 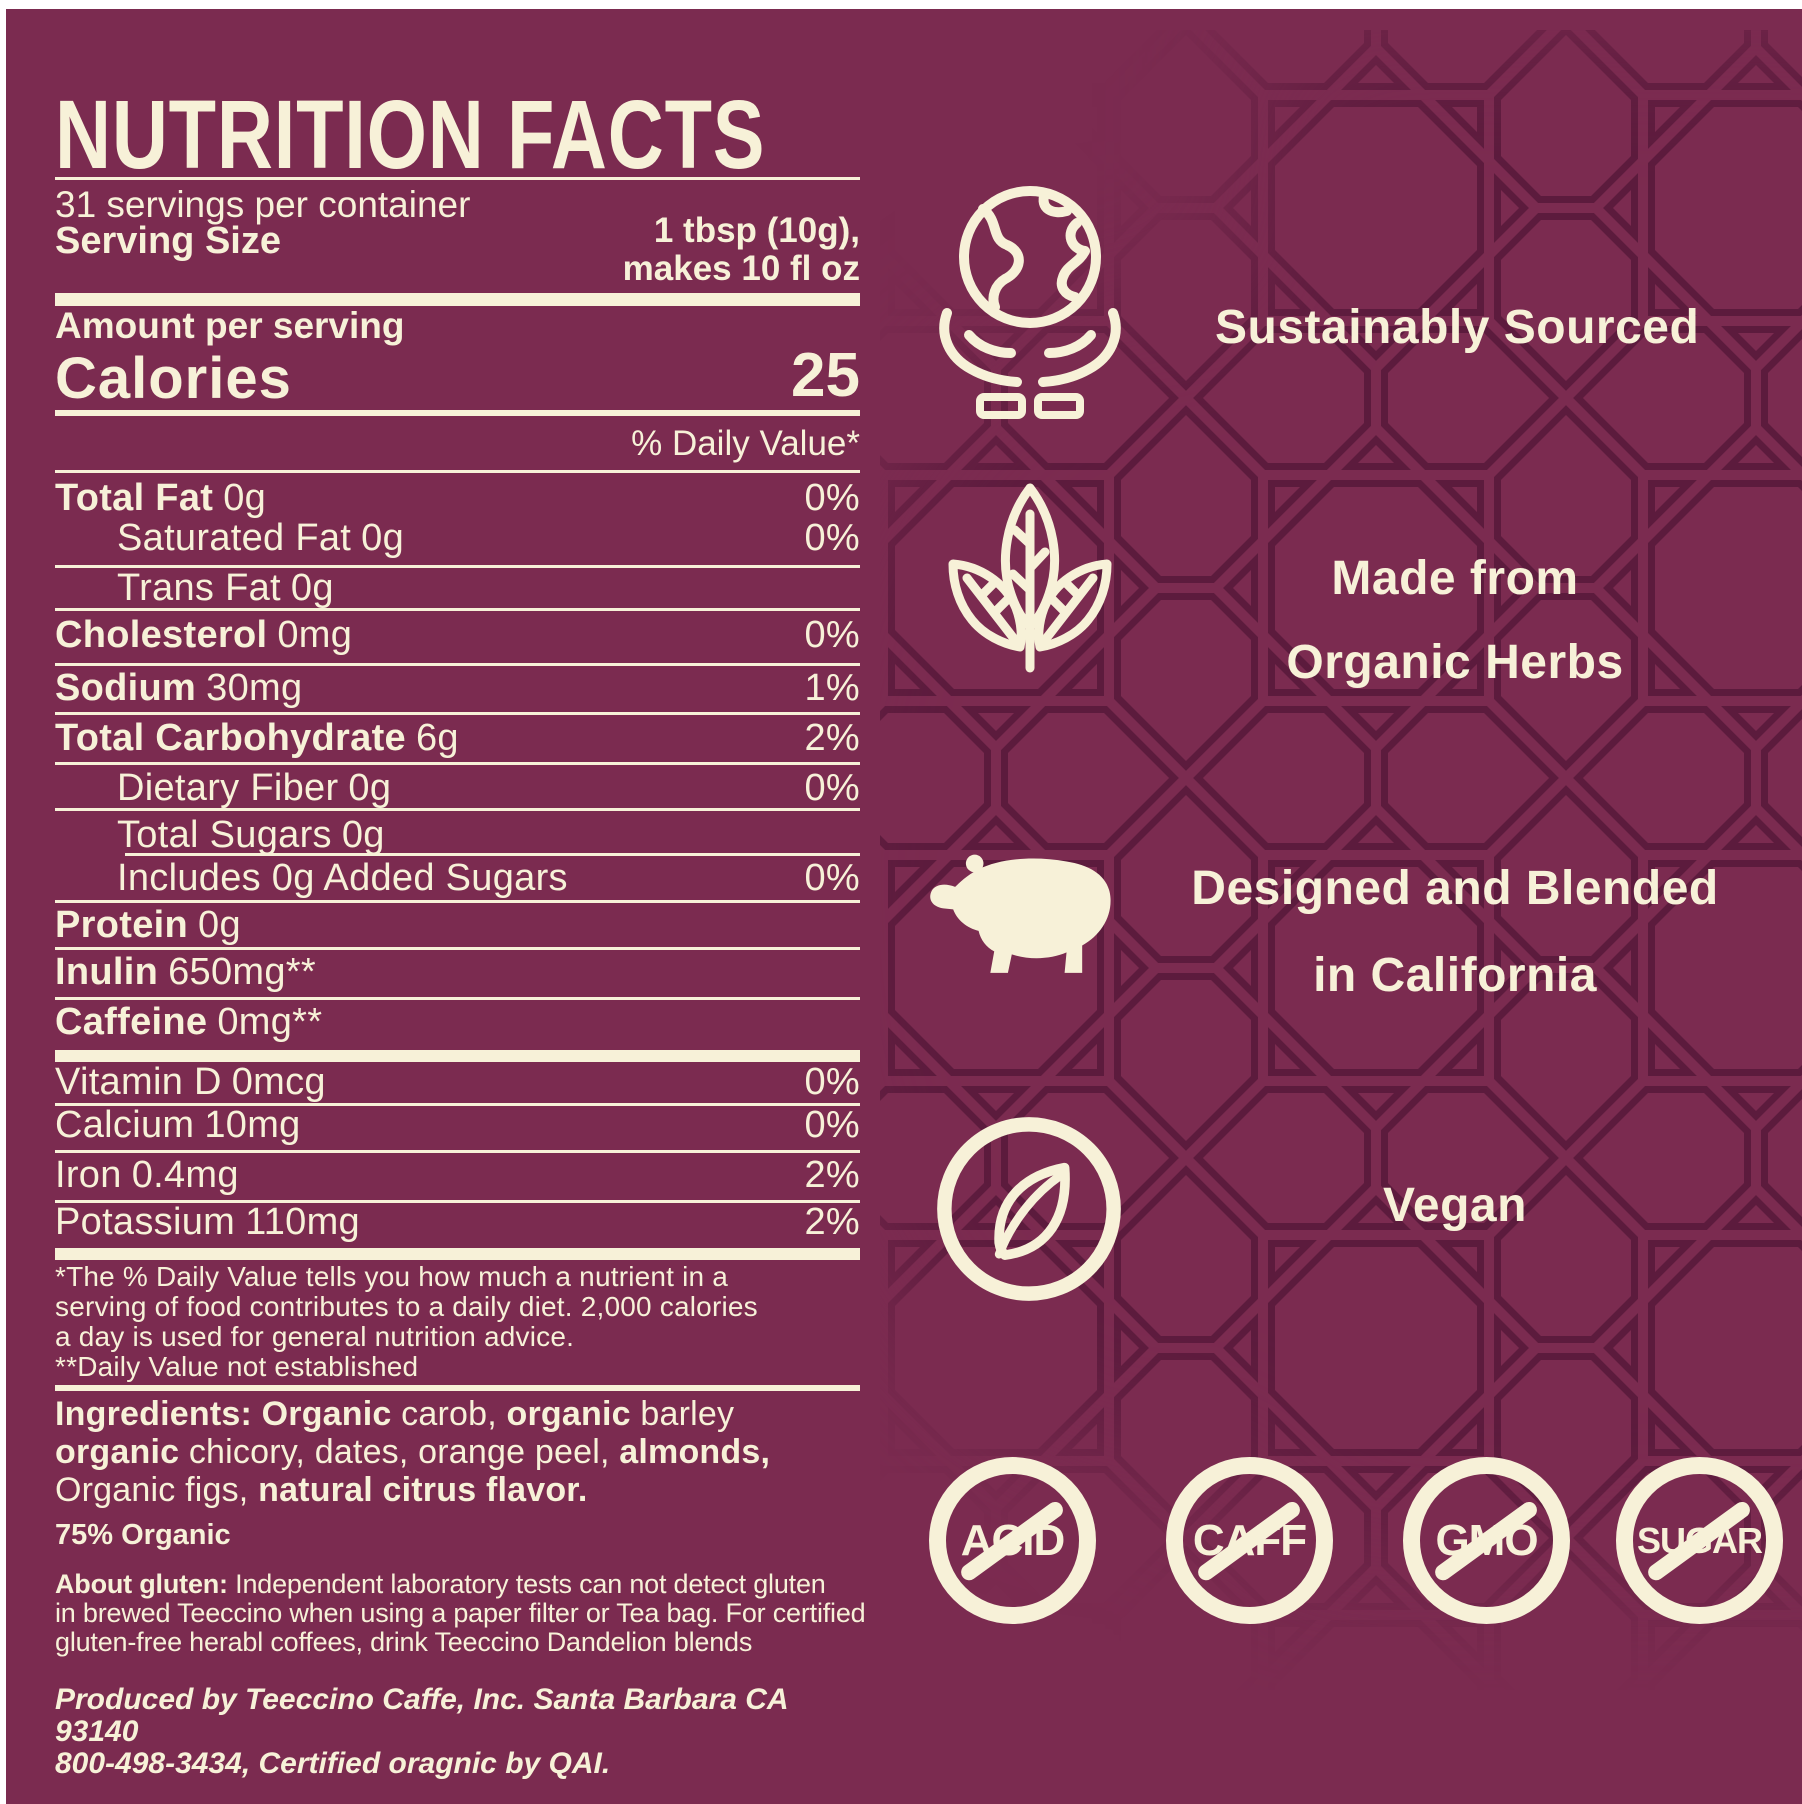 What do you see at coordinates (145, 1584) in the screenshot?
I see `bold-segment: About gluten:` at bounding box center [145, 1584].